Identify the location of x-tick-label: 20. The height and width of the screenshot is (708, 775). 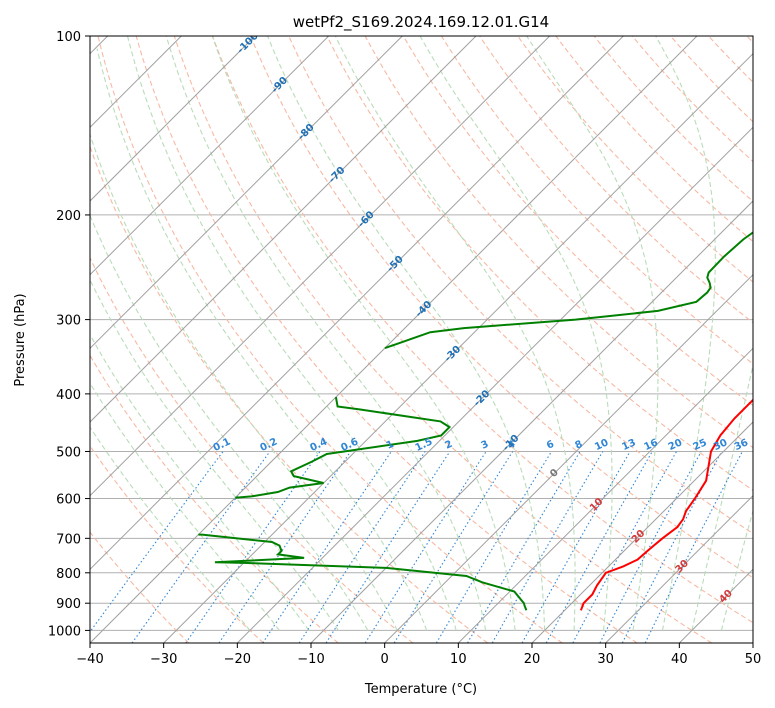
(532, 659).